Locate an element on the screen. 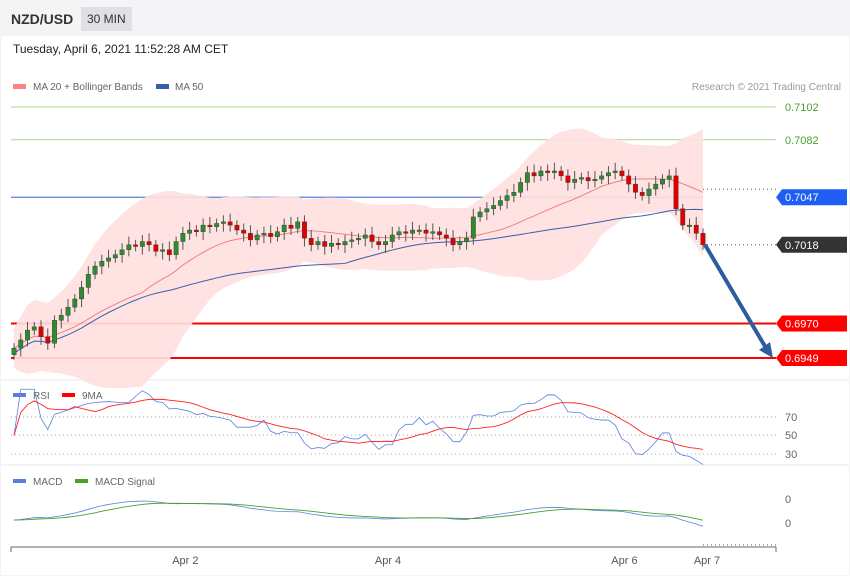 The width and height of the screenshot is (850, 576). x-axis-label: Apr 7 is located at coordinates (707, 561).